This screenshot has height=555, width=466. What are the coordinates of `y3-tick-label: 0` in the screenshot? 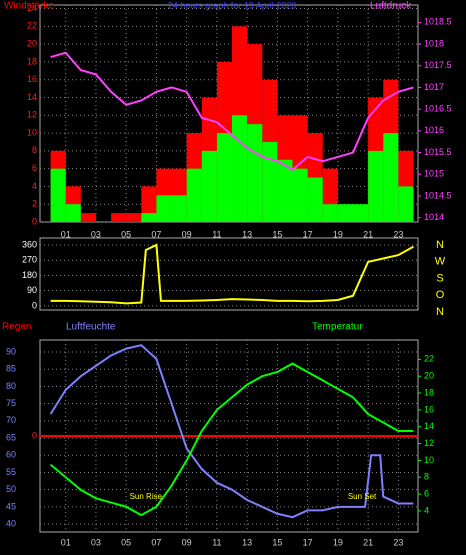 It's located at (34, 435).